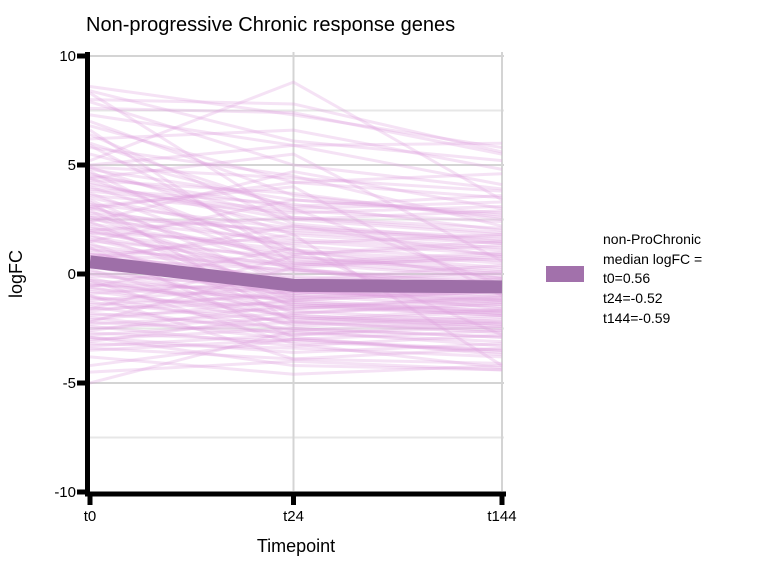 The width and height of the screenshot is (768, 576). What do you see at coordinates (67, 56) in the screenshot?
I see `y-tick-label-10: 10` at bounding box center [67, 56].